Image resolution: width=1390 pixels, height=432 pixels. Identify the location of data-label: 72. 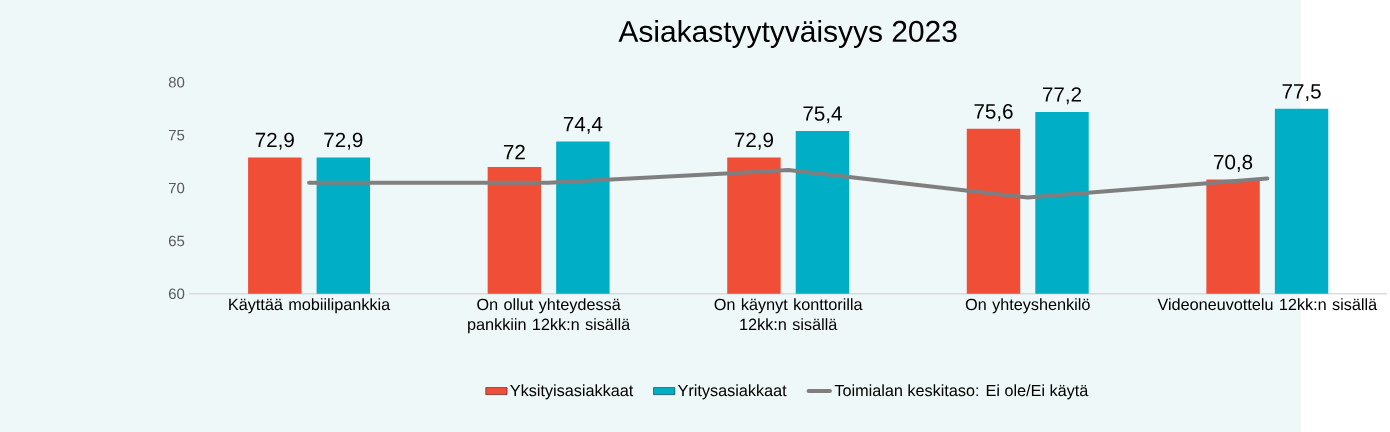
(514, 152).